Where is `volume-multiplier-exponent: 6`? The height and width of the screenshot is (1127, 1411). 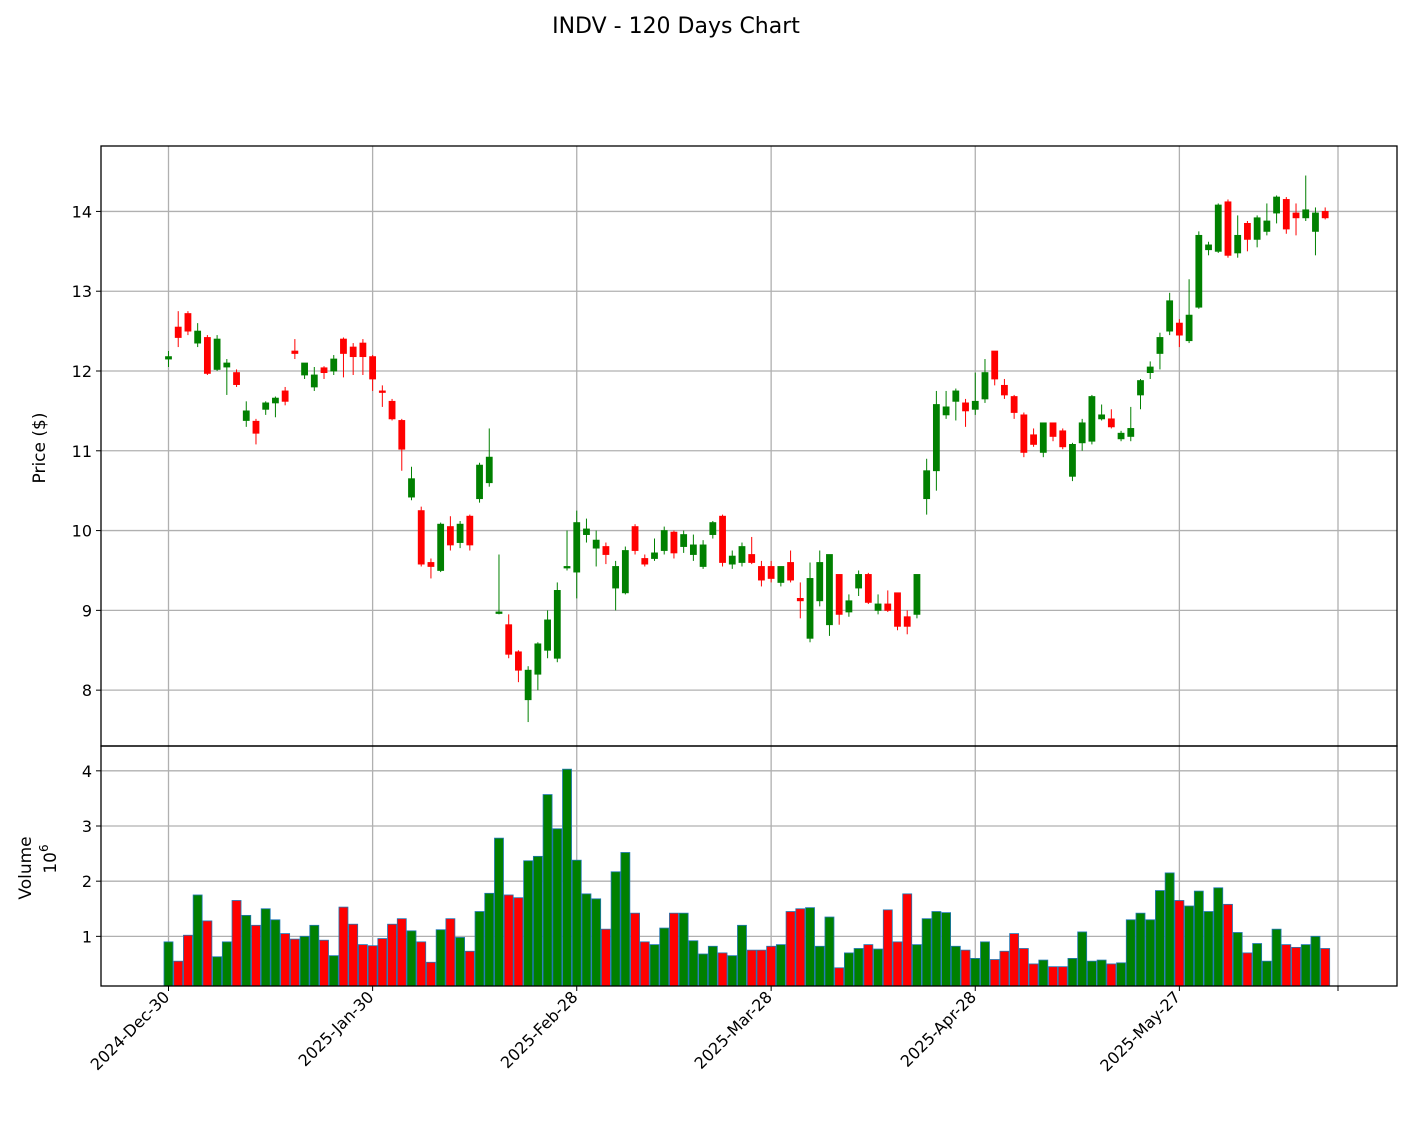 volume-multiplier-exponent: 6 is located at coordinates (44, 848).